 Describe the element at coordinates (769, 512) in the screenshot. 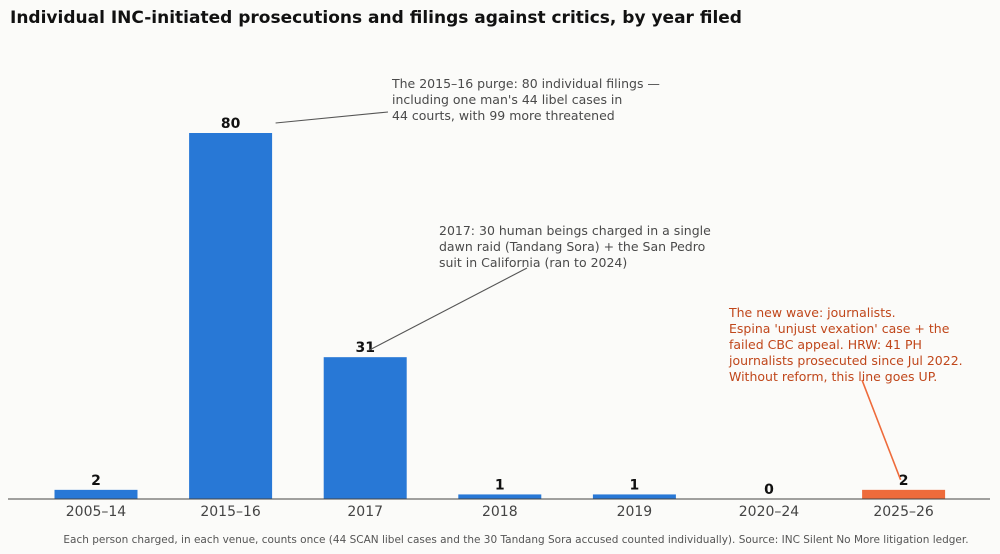

I see `category-label-cat-5: 2020–24` at that location.